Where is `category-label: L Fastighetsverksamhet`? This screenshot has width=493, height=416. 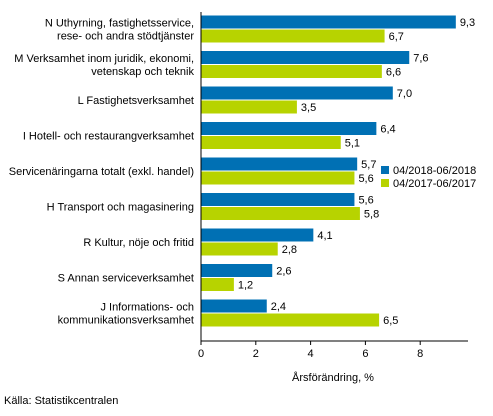 category-label: L Fastighetsverksamhet is located at coordinates (136, 101).